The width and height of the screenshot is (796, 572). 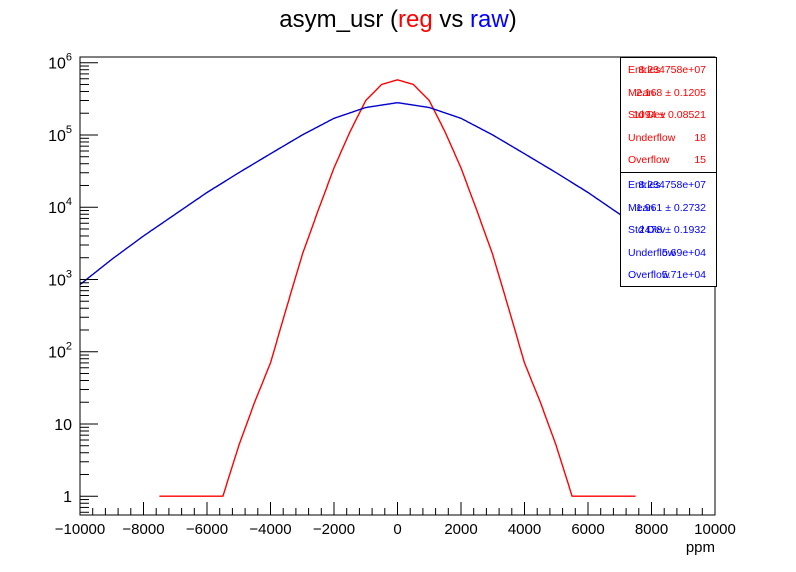 What do you see at coordinates (587, 529) in the screenshot?
I see `x-tick-label: 6000` at bounding box center [587, 529].